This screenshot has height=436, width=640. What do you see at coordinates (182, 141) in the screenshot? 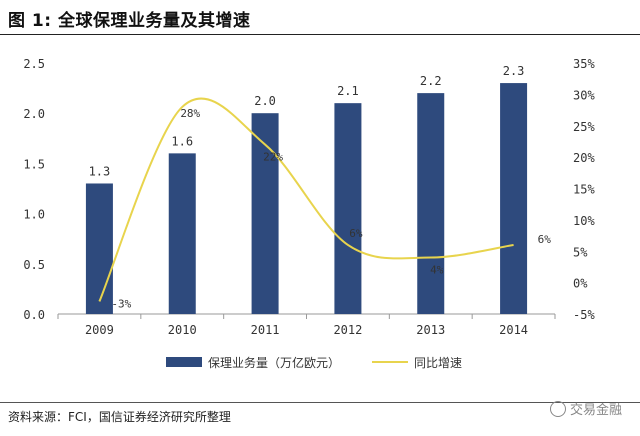
I see `bar-data-label: 1.6` at bounding box center [182, 141].